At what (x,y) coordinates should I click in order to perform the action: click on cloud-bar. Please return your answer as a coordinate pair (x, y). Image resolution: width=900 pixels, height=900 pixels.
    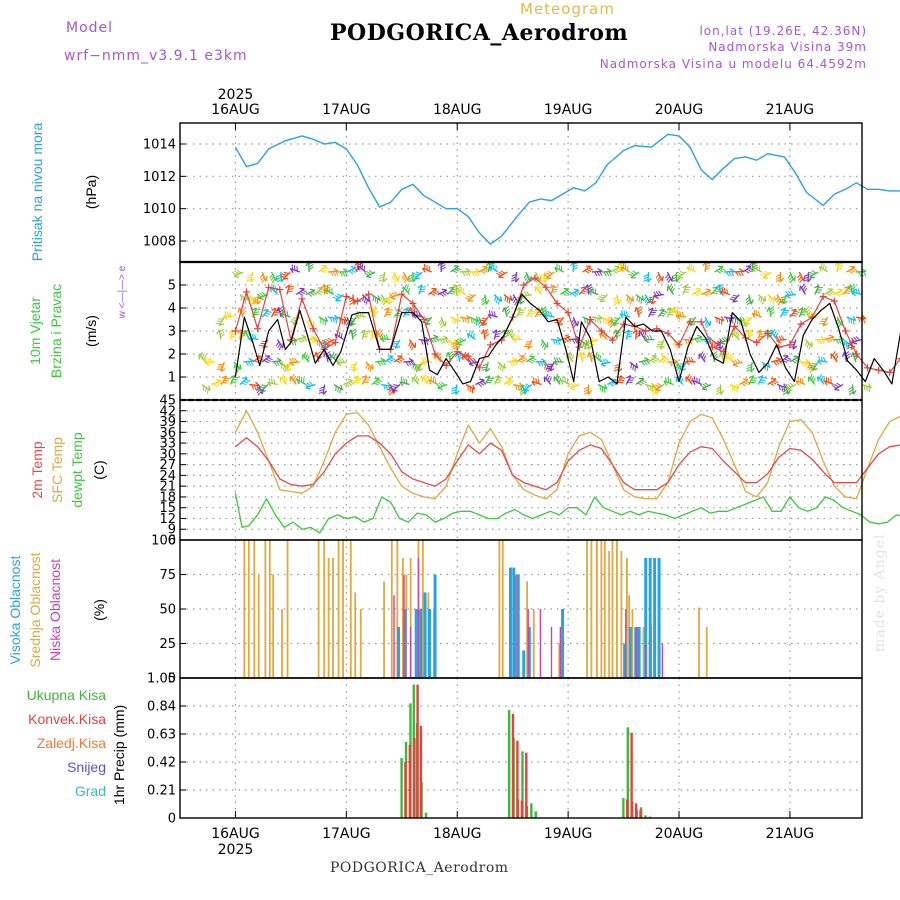
    Looking at the image, I should click on (659, 617).